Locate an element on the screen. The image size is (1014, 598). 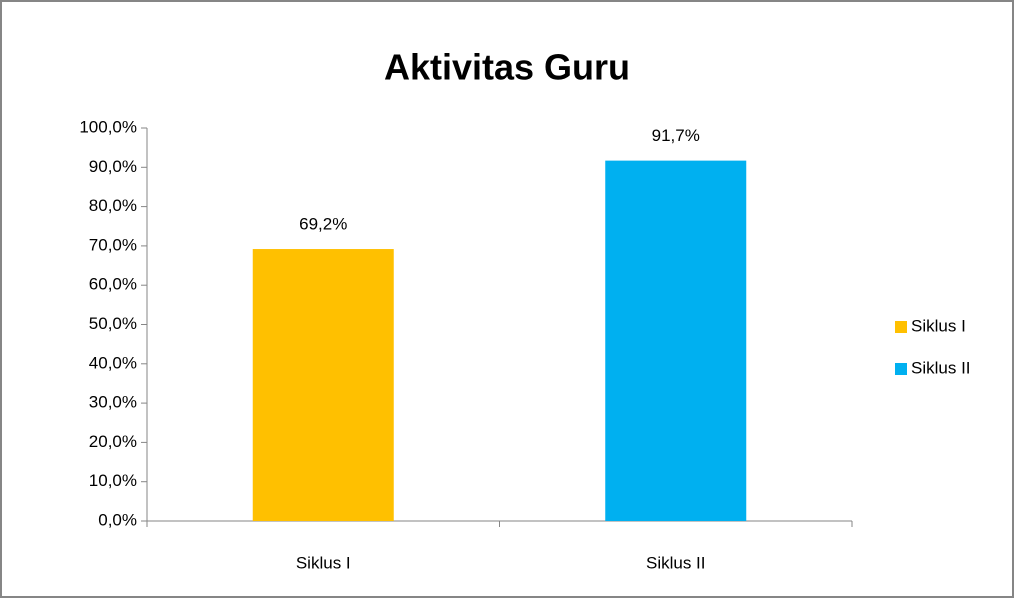
value-label: 91,7% is located at coordinates (676, 135).